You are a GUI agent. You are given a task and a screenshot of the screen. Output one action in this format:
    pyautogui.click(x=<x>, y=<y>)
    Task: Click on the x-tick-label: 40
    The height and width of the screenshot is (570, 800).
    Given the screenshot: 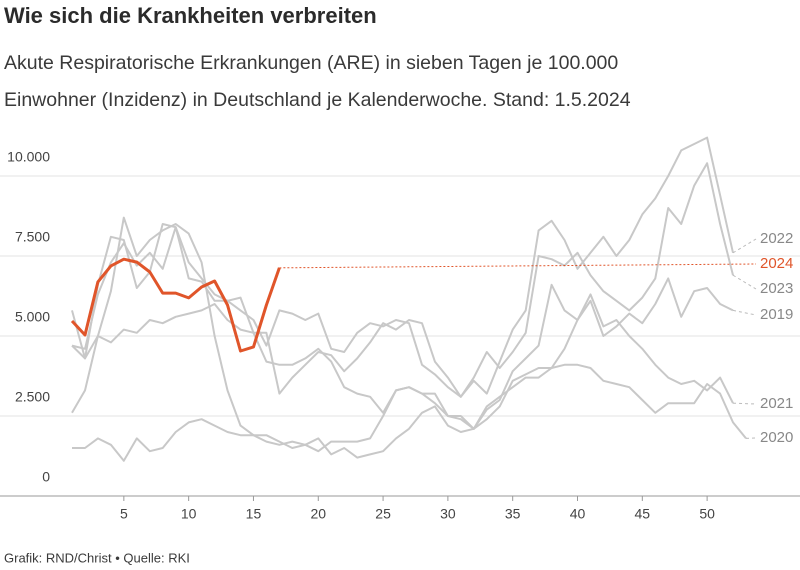 What is the action you would take?
    pyautogui.click(x=578, y=514)
    